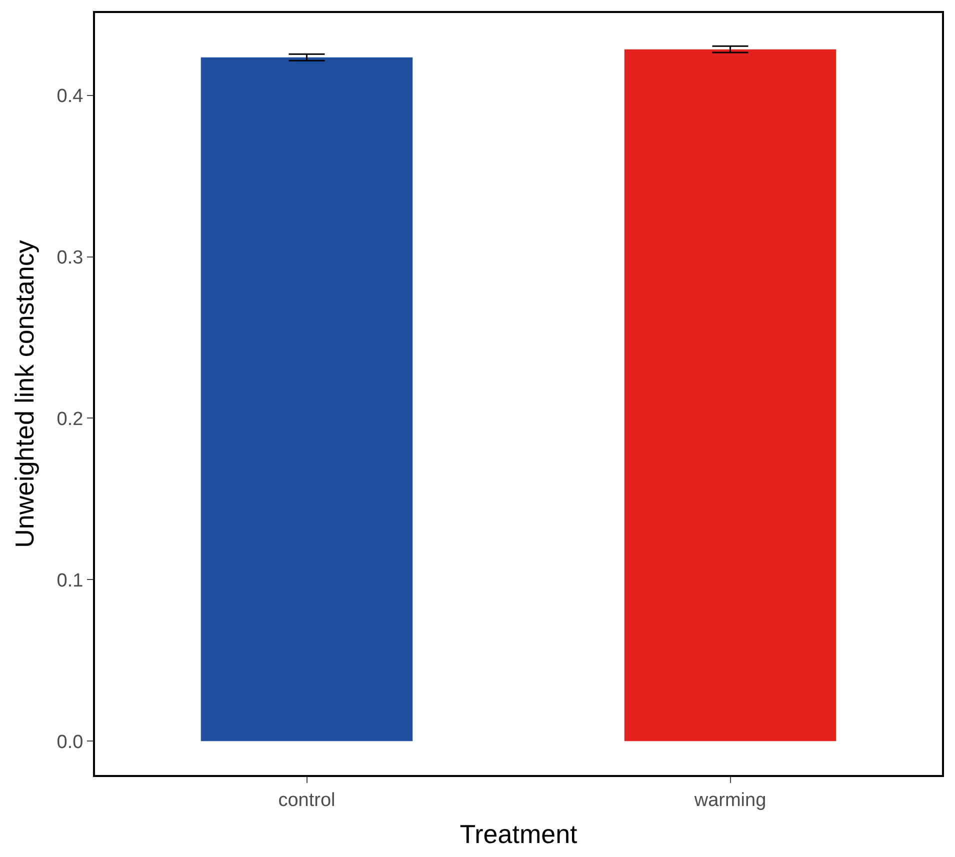 The width and height of the screenshot is (955, 857). I want to click on y-tick-label: 0.2, so click(70, 419).